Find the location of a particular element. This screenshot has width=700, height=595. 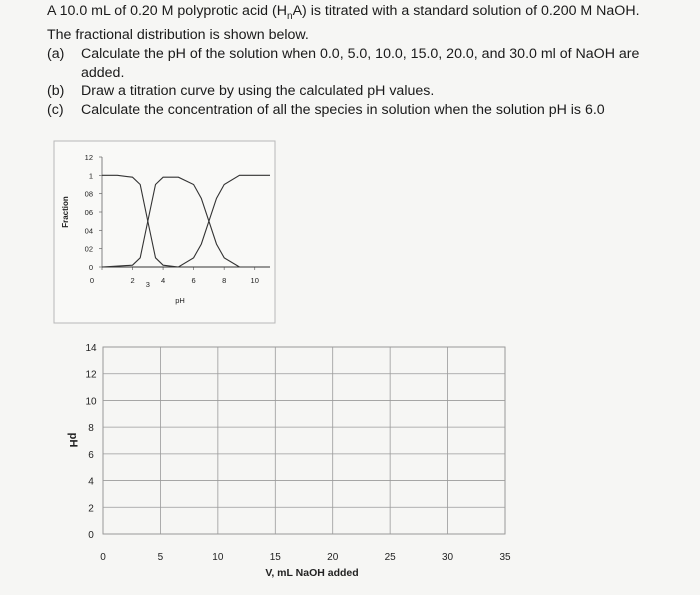

titration-x-tick-label: 10 is located at coordinates (218, 557).